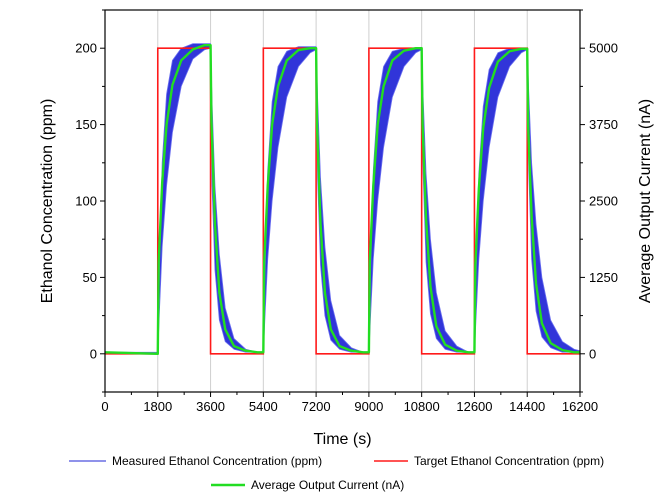 The image size is (656, 500). Describe the element at coordinates (210, 406) in the screenshot. I see `x-tick-label: 3600` at that location.